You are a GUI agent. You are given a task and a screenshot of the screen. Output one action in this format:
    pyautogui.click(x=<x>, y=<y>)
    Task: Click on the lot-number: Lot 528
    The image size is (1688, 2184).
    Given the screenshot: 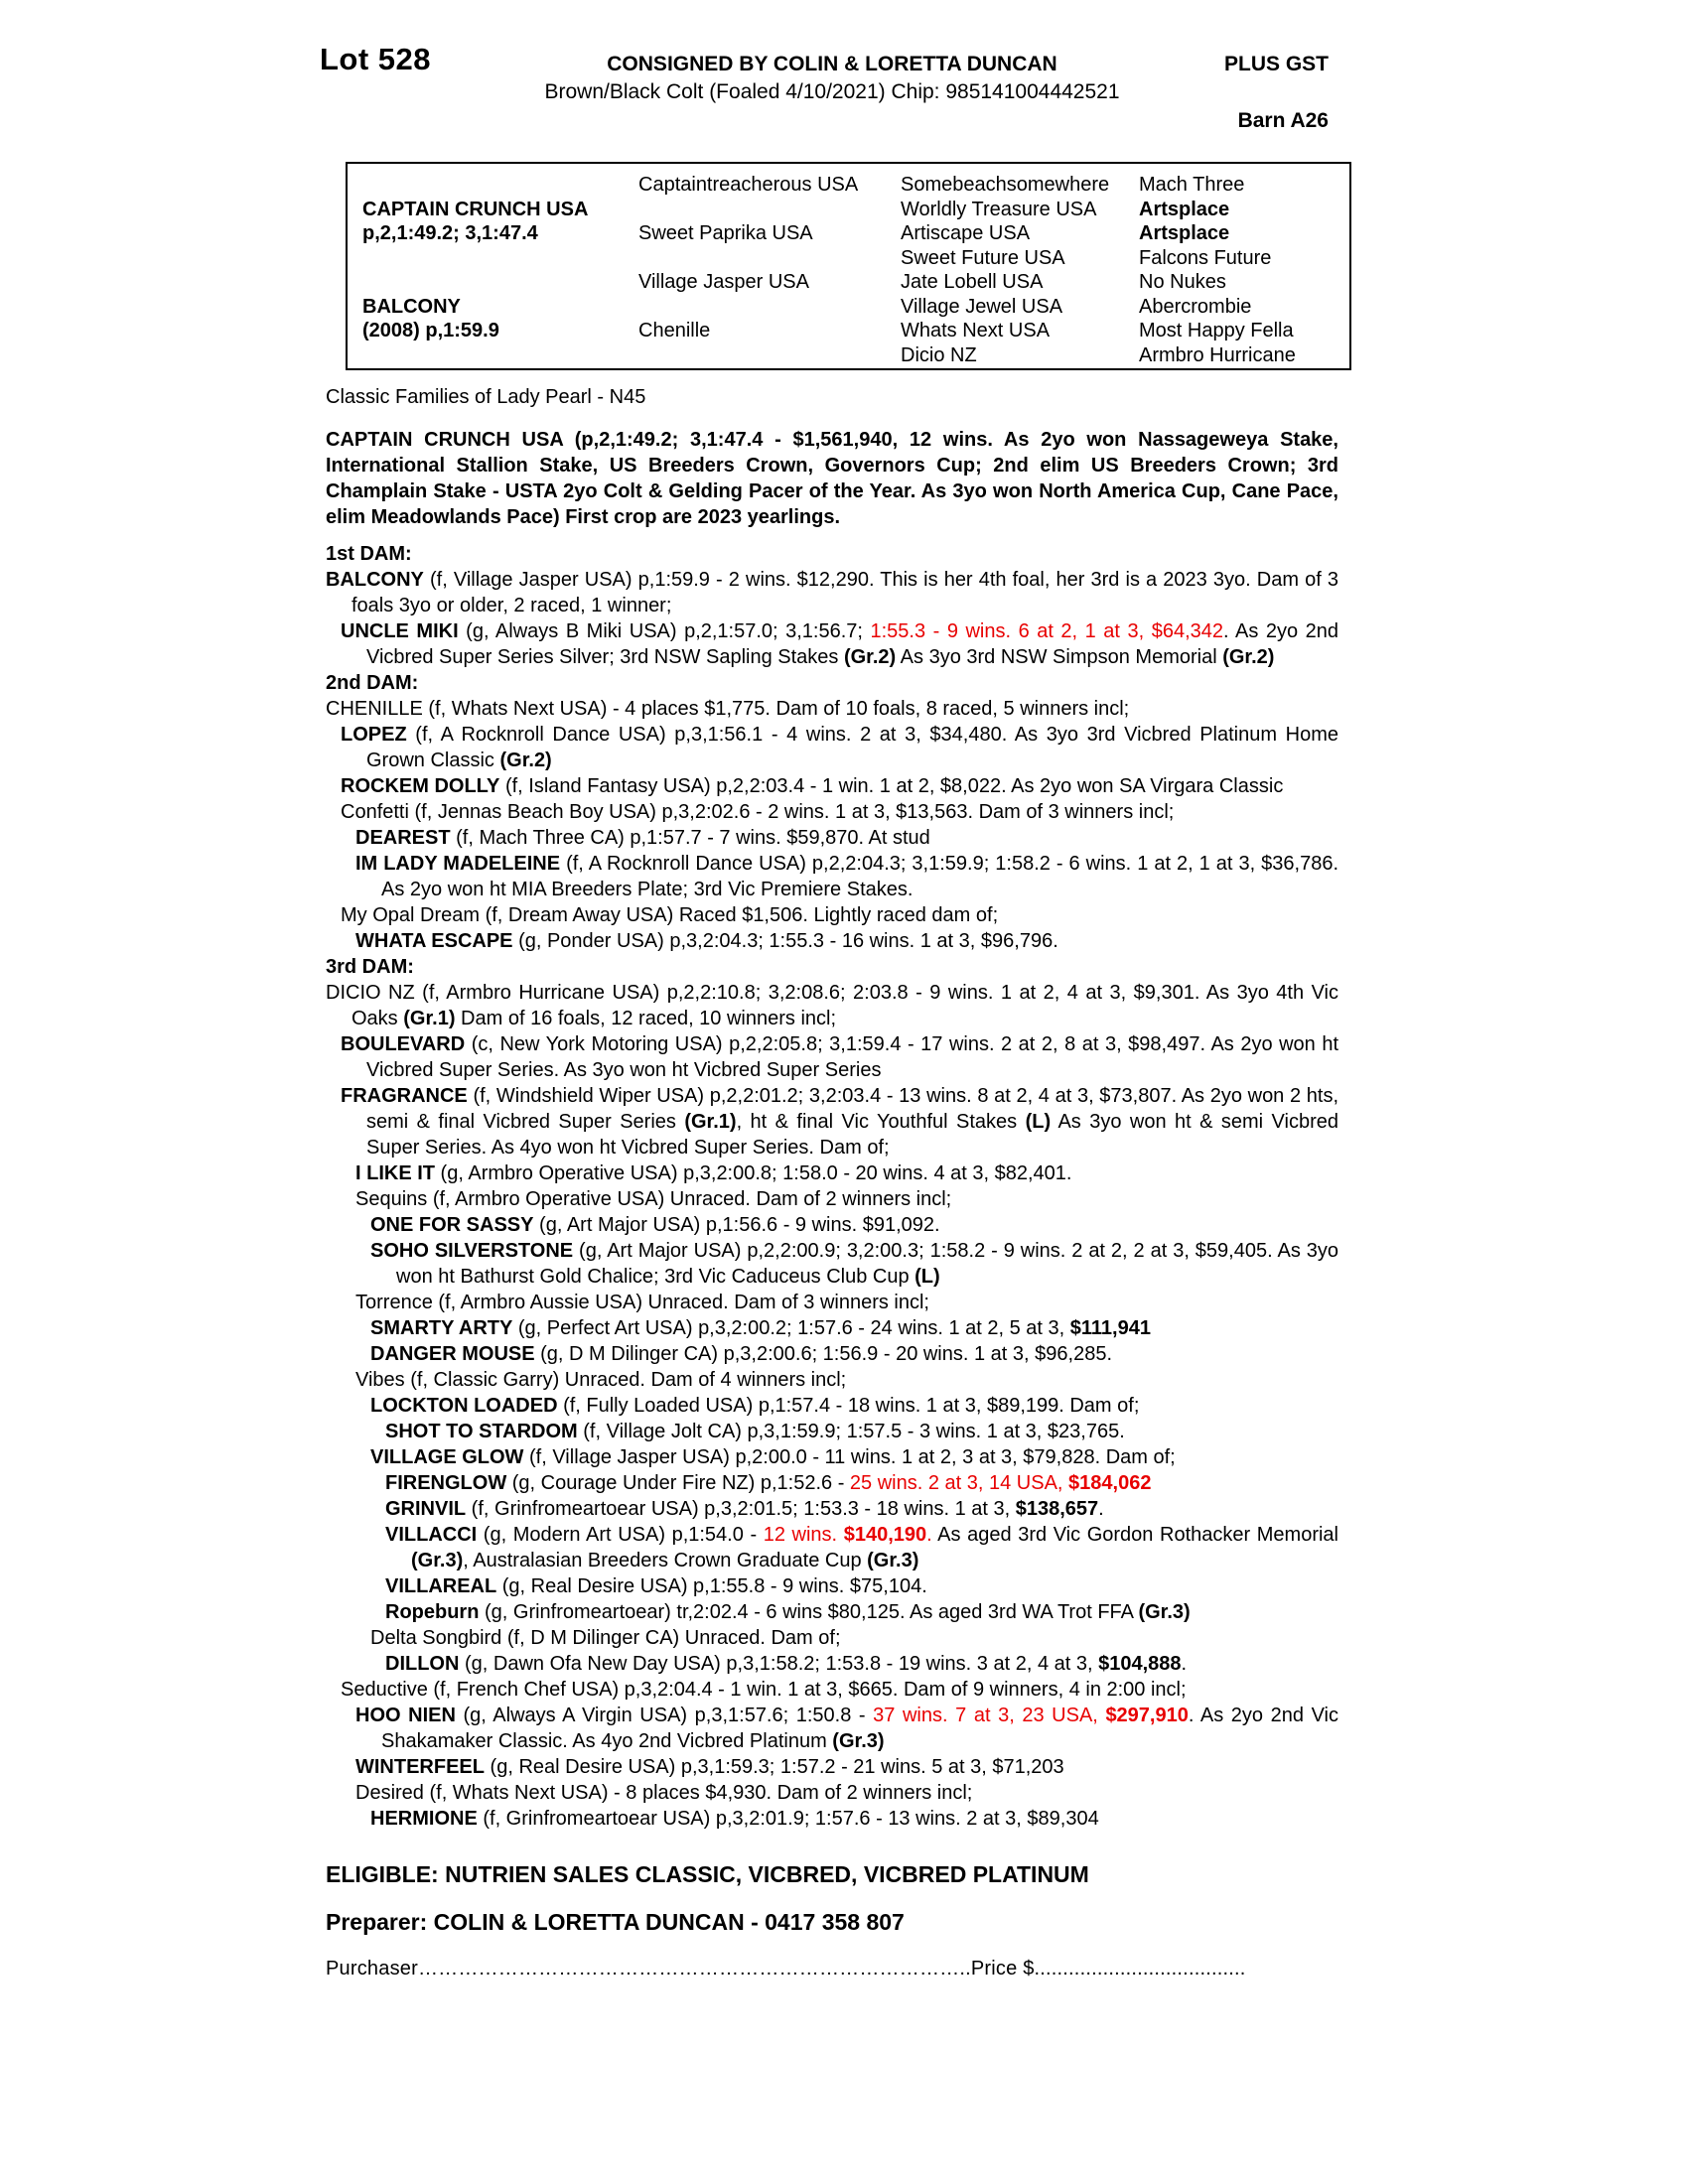 What is the action you would take?
    pyautogui.click(x=376, y=59)
    